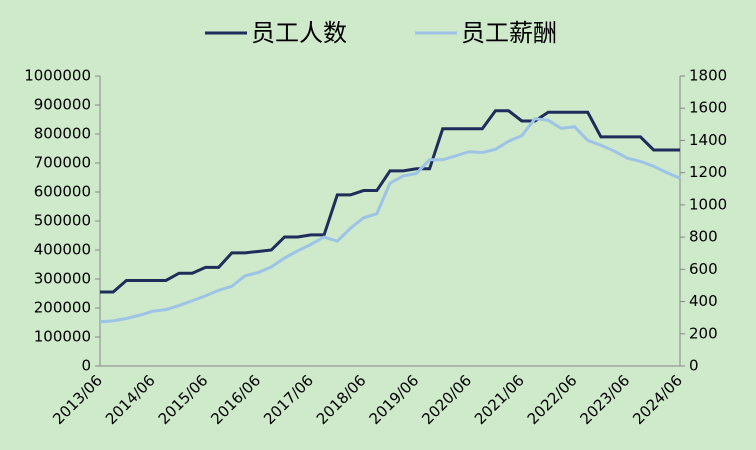 This screenshot has width=756, height=450. What do you see at coordinates (703, 301) in the screenshot?
I see `y2-tick-label: 400` at bounding box center [703, 301].